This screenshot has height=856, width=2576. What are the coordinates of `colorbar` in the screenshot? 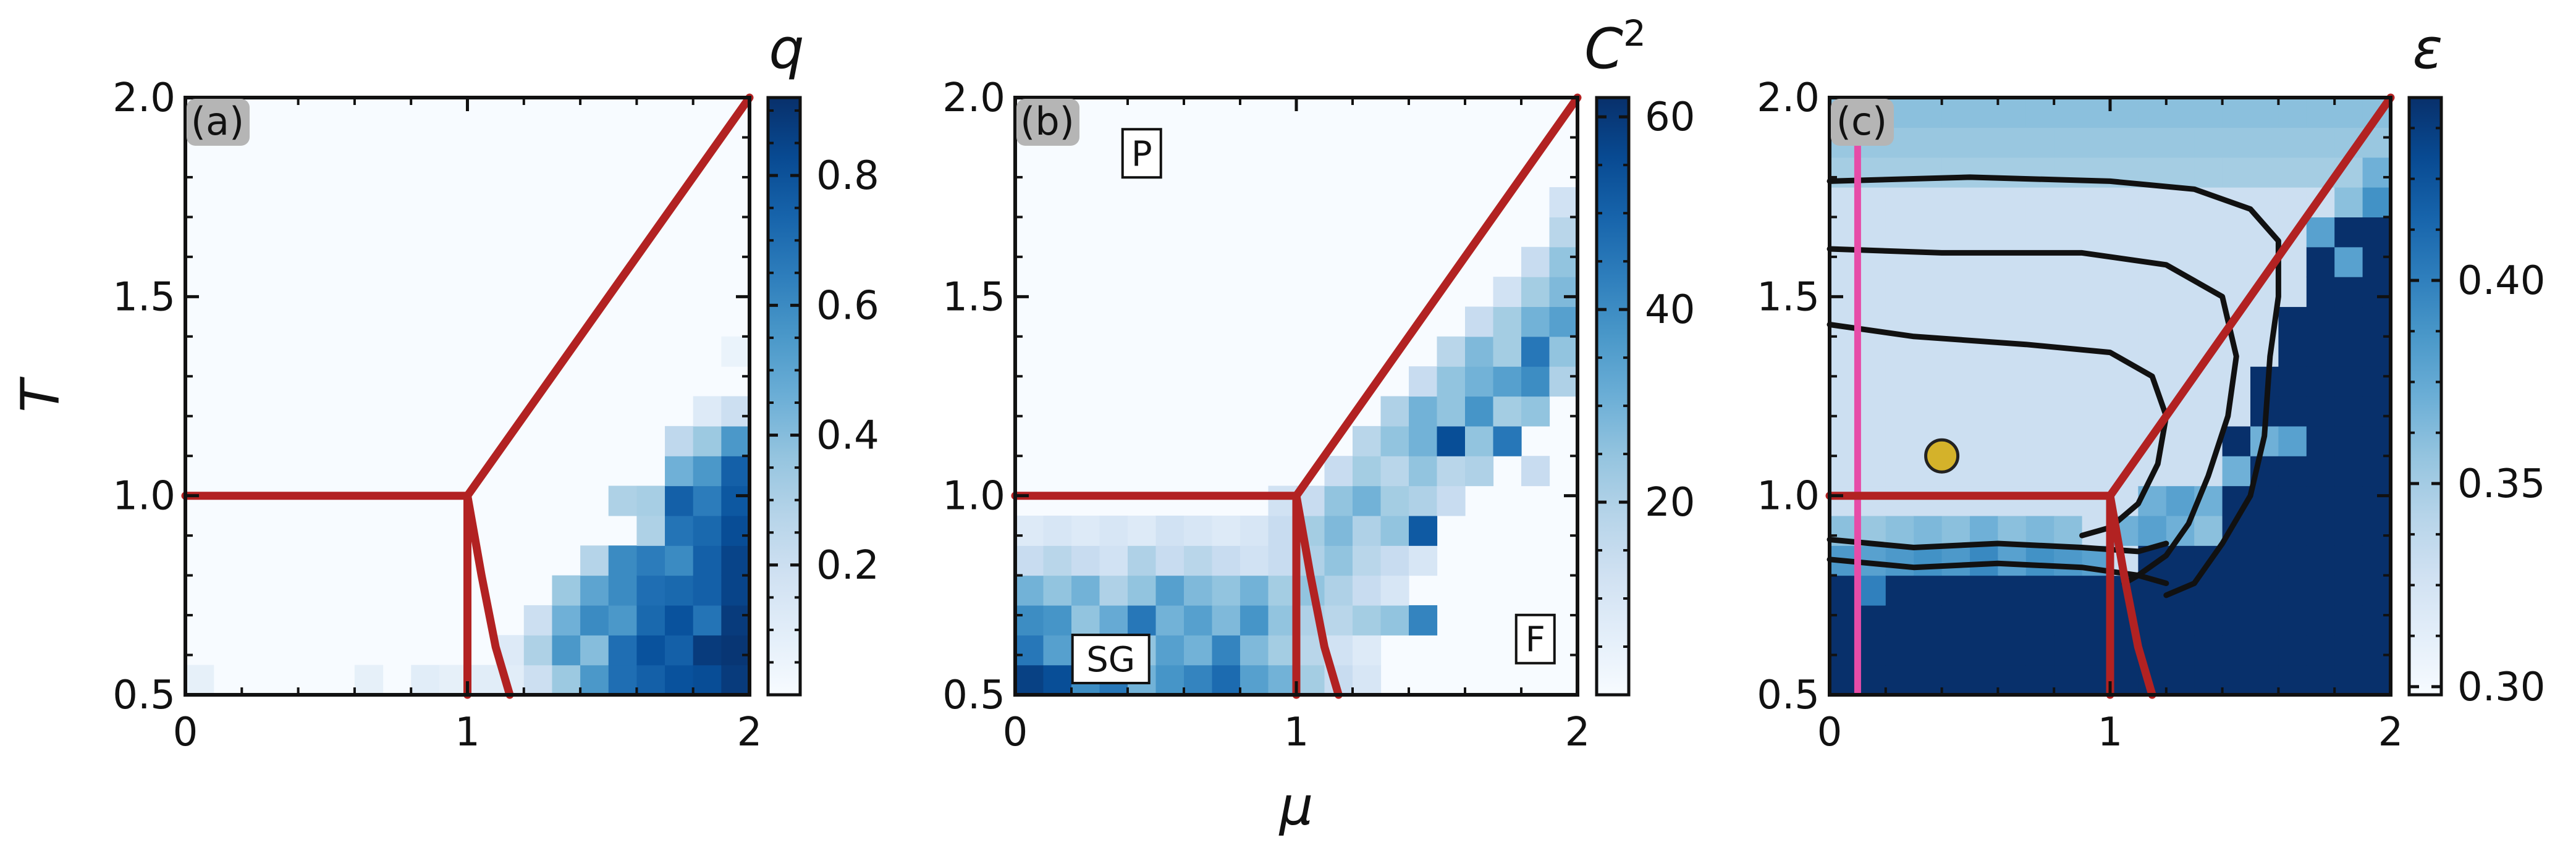 It's located at (1613, 396).